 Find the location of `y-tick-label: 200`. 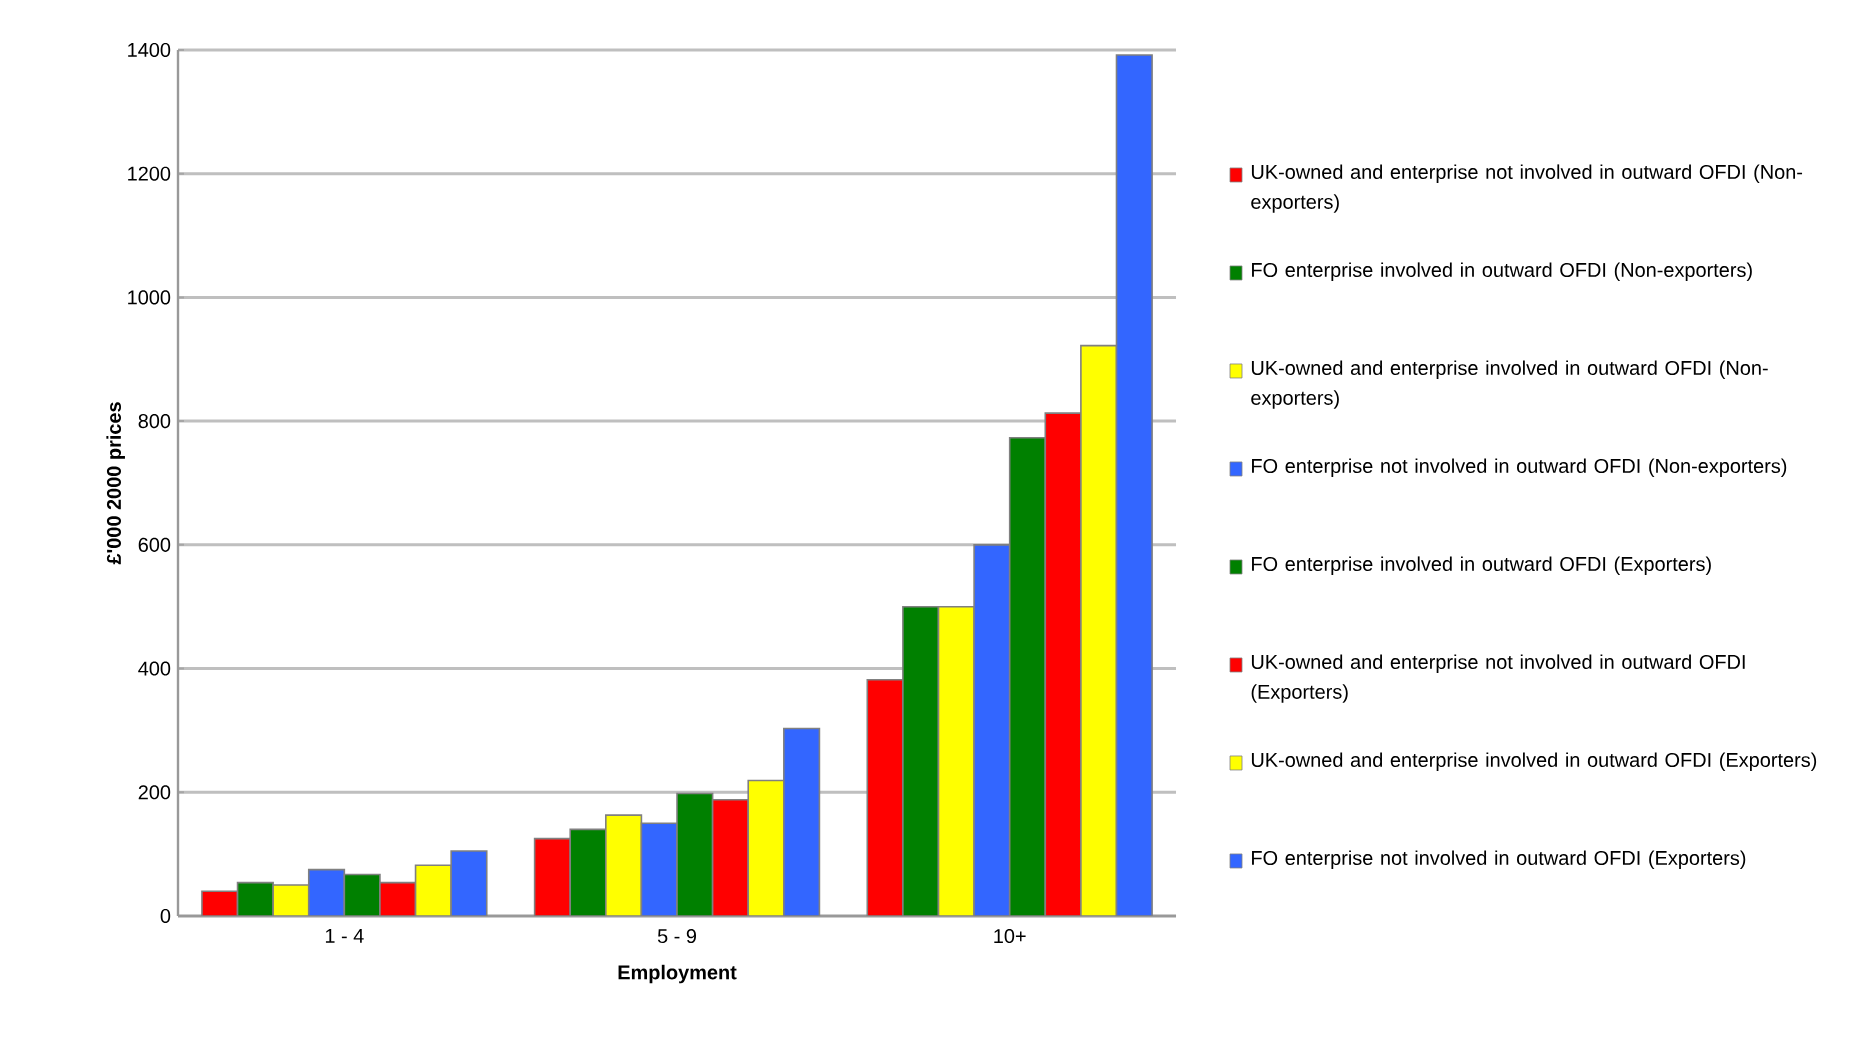

y-tick-label: 200 is located at coordinates (154, 792).